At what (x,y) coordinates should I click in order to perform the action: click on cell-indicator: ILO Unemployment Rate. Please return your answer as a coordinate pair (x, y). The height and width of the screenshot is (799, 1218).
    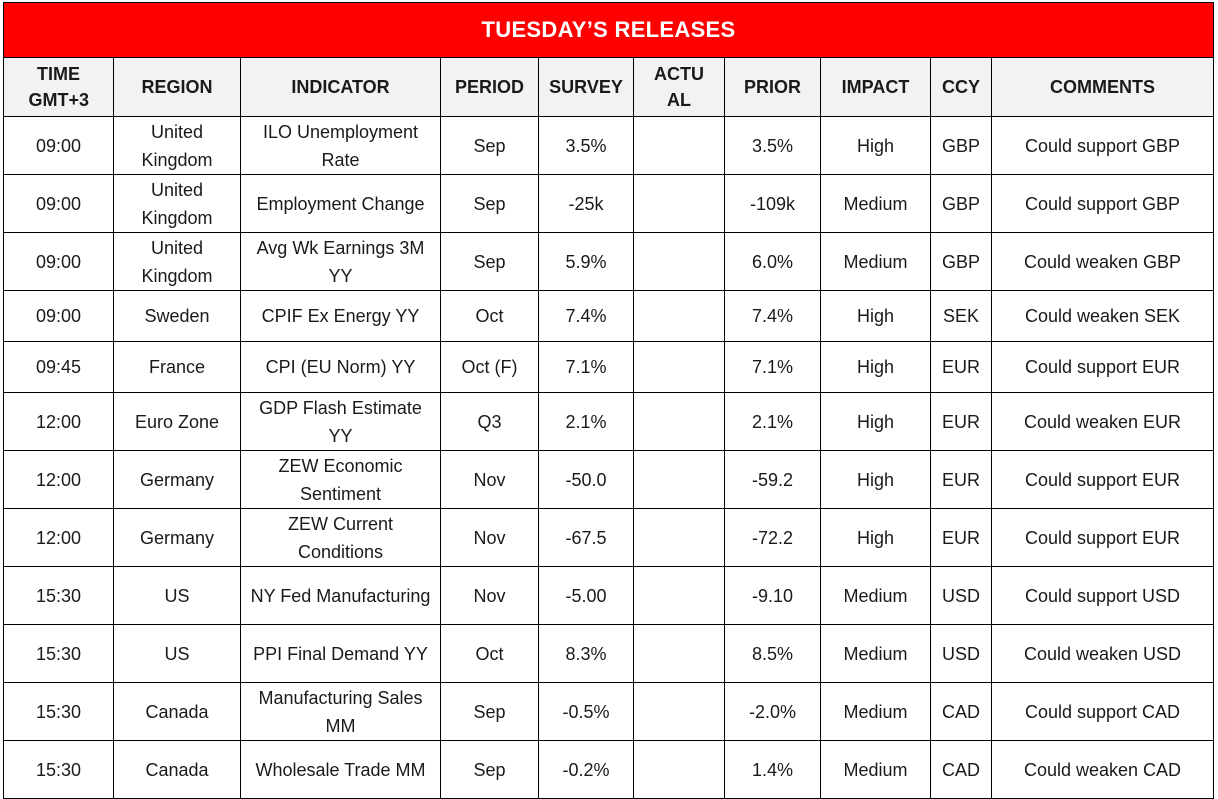
    Looking at the image, I should click on (340, 145).